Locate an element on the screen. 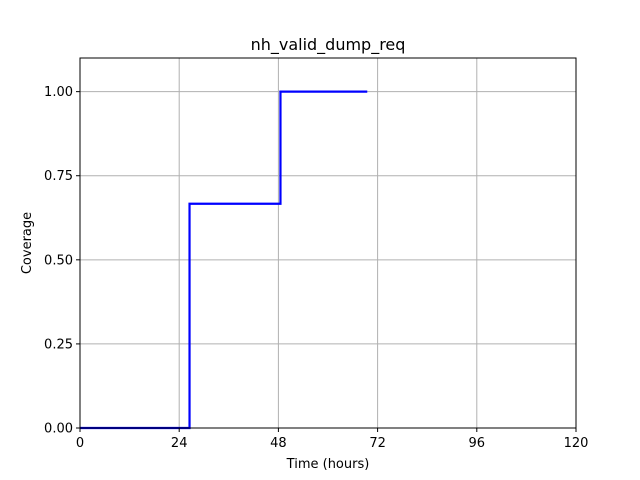 This screenshot has width=640, height=480. chart-title: nh_valid_dump_req is located at coordinates (328, 45).